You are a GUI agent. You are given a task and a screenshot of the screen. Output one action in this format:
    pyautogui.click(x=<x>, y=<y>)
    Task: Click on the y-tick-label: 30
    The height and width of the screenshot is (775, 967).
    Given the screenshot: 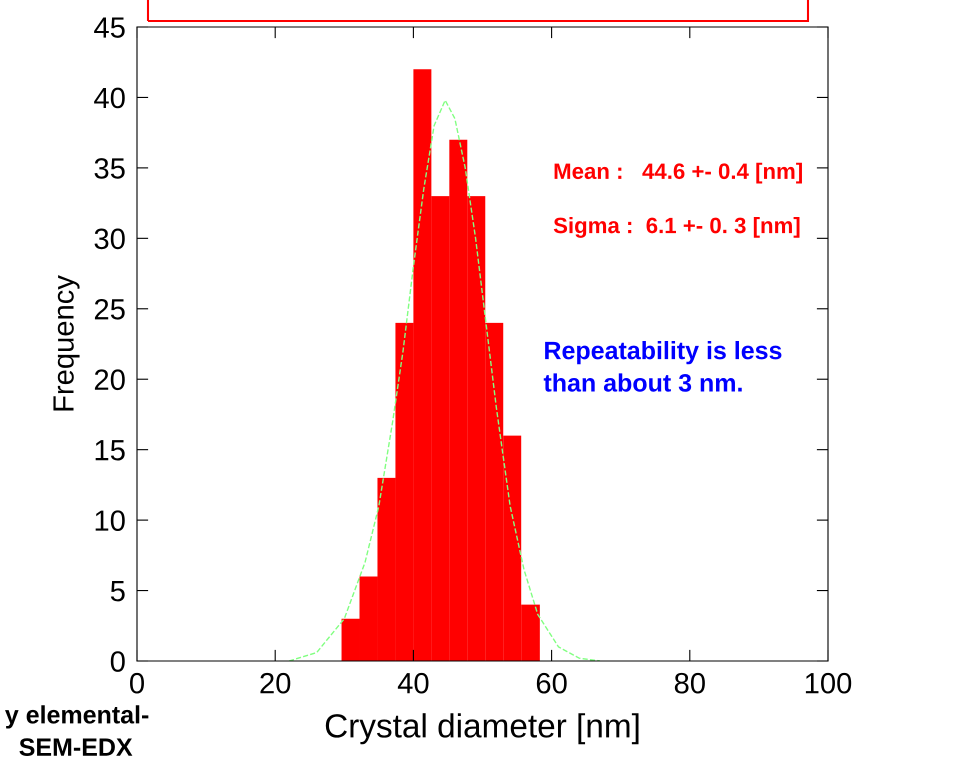 What is the action you would take?
    pyautogui.click(x=109, y=239)
    